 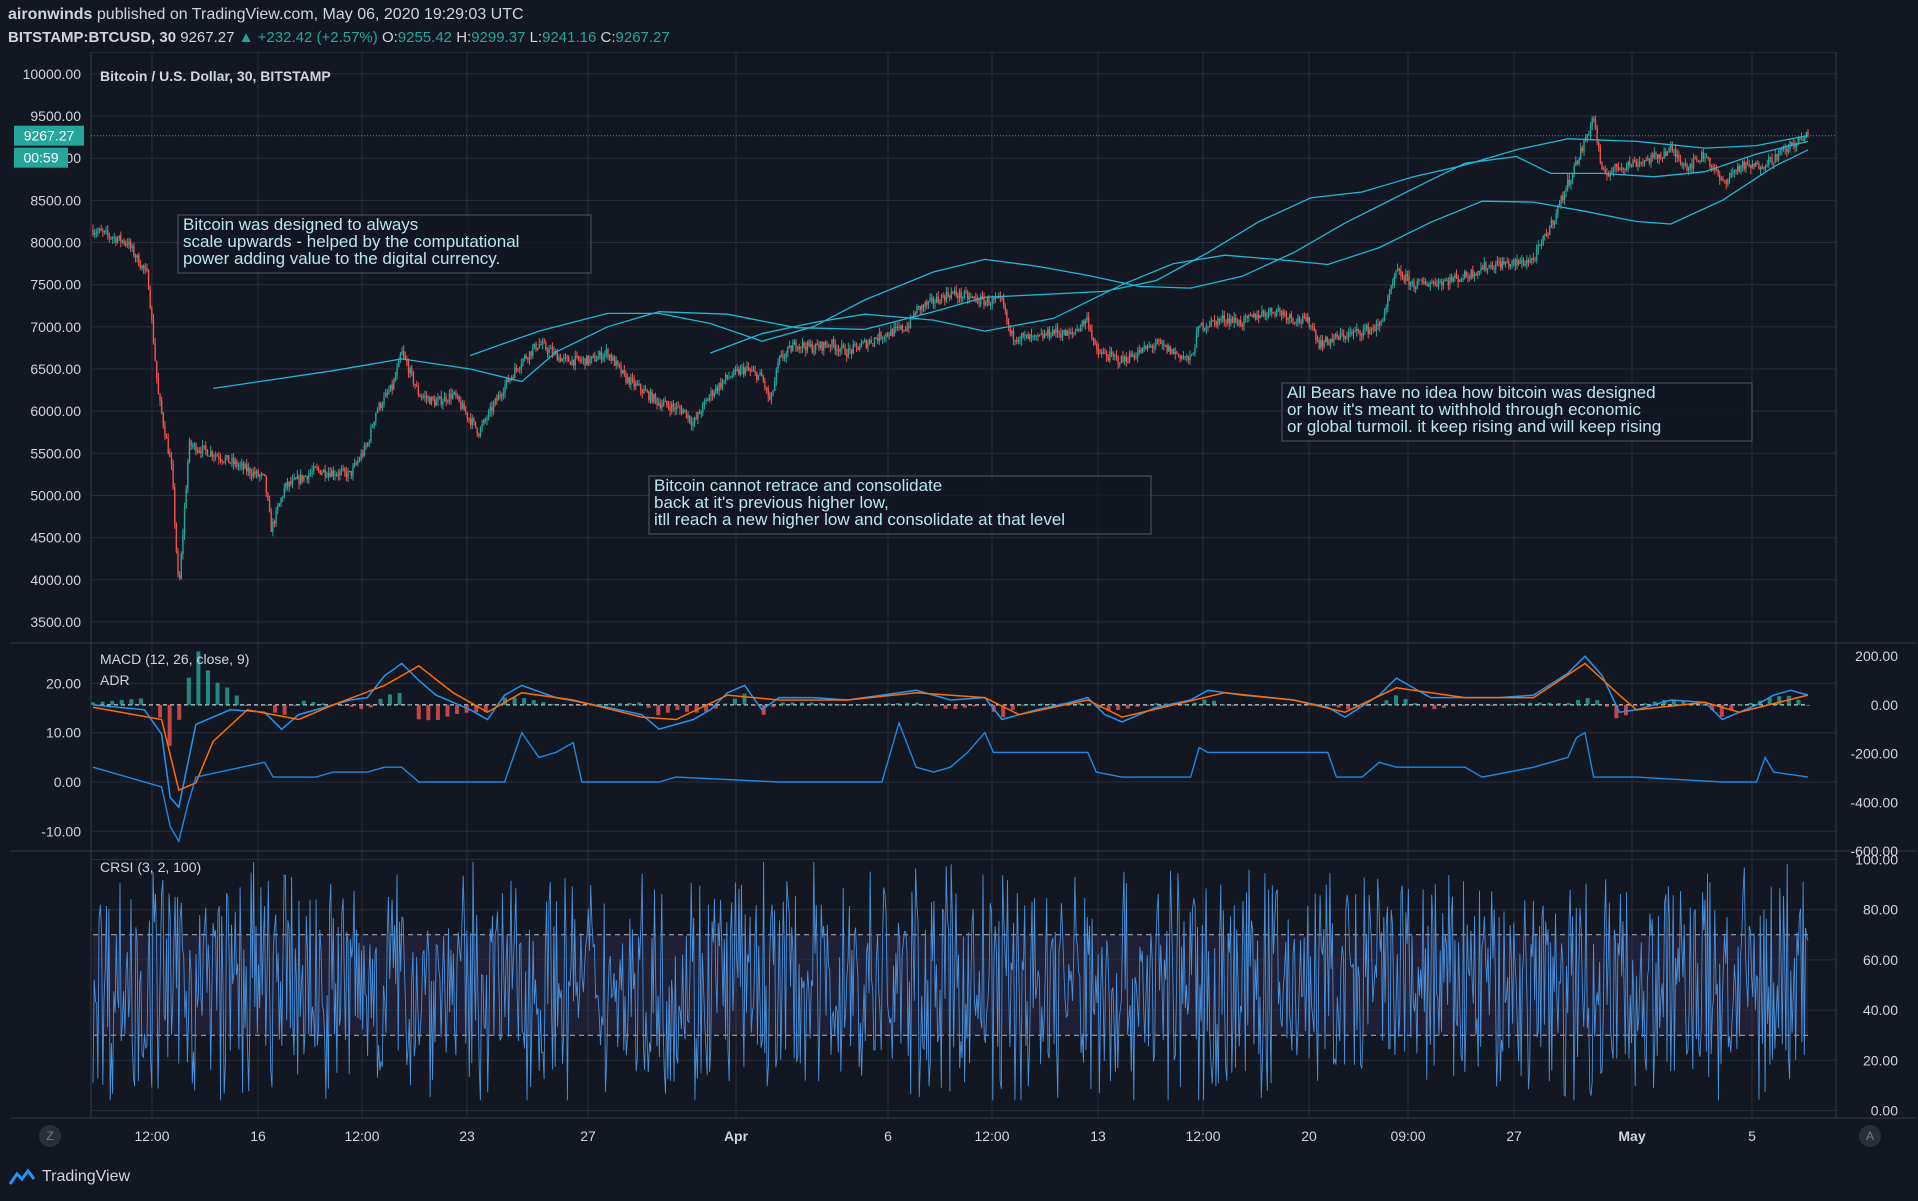 I want to click on author-name: aironwinds, so click(x=50, y=14).